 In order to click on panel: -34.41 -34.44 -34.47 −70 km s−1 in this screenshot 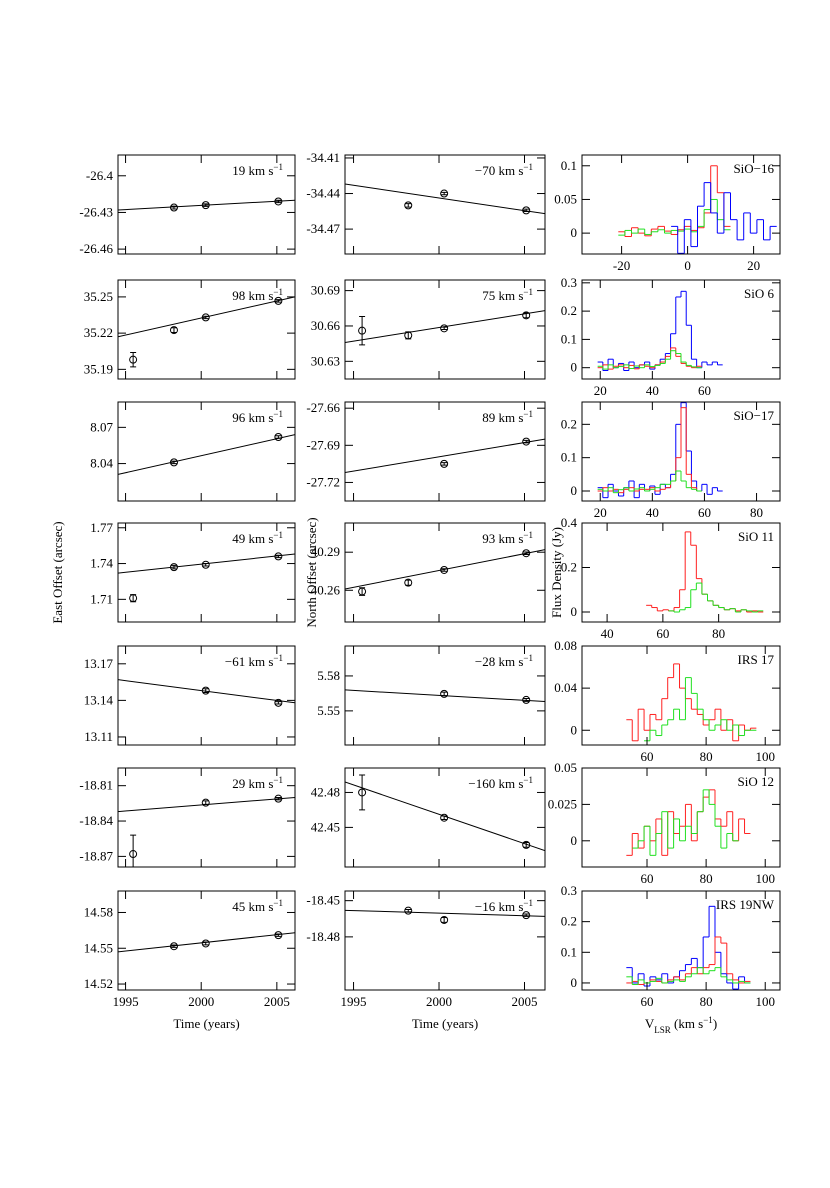, I will do `click(426, 202)`.